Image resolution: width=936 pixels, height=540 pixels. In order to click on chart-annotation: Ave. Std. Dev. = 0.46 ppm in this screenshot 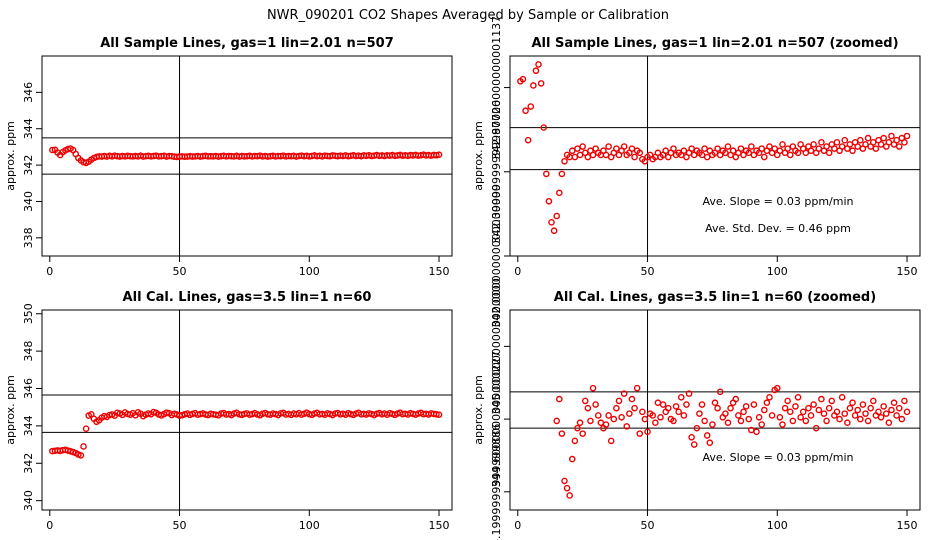, I will do `click(778, 228)`.